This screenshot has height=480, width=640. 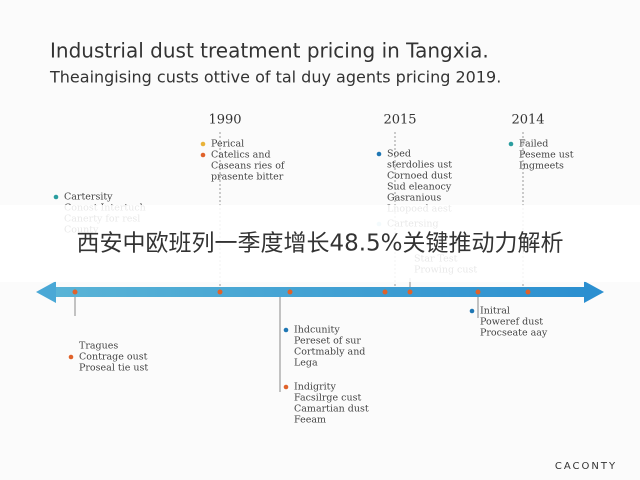 I want to click on event-text: Lega, so click(x=306, y=363).